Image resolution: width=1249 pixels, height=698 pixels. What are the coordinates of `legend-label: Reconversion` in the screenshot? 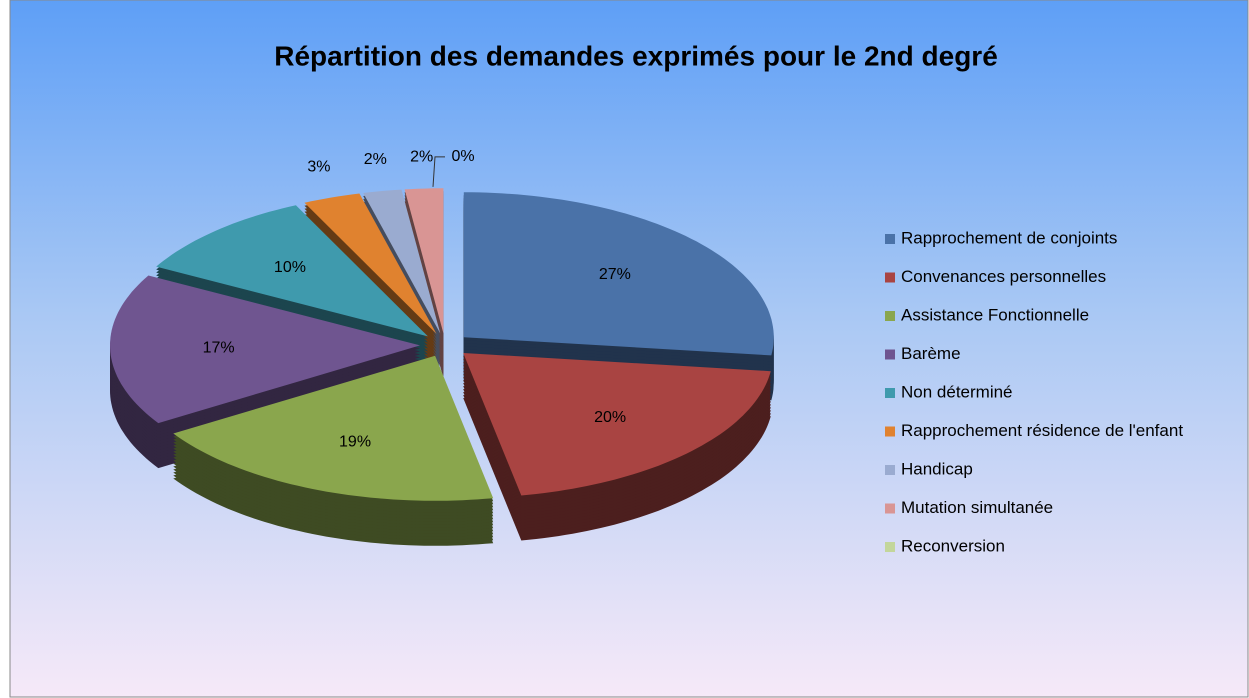 It's located at (953, 545).